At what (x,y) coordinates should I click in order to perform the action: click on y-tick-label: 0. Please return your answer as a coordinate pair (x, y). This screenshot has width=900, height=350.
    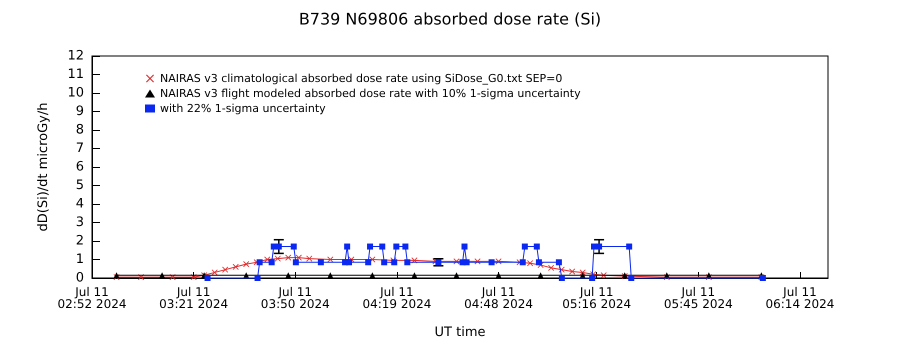
    Looking at the image, I should click on (80, 278).